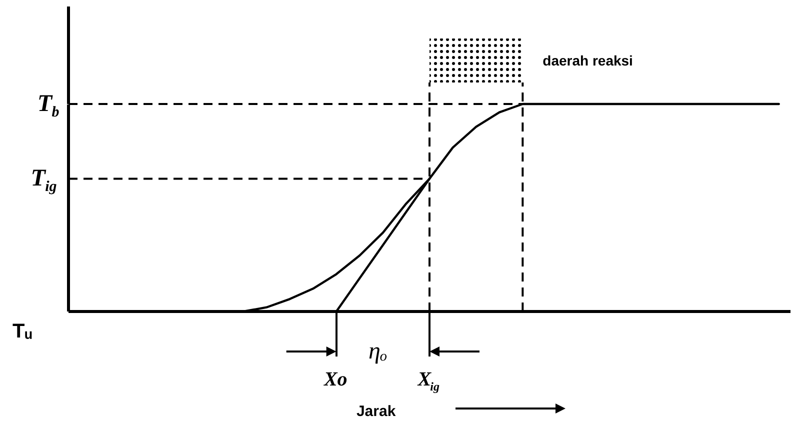 The width and height of the screenshot is (794, 434). What do you see at coordinates (378, 351) in the screenshot?
I see `text: ηₒ` at bounding box center [378, 351].